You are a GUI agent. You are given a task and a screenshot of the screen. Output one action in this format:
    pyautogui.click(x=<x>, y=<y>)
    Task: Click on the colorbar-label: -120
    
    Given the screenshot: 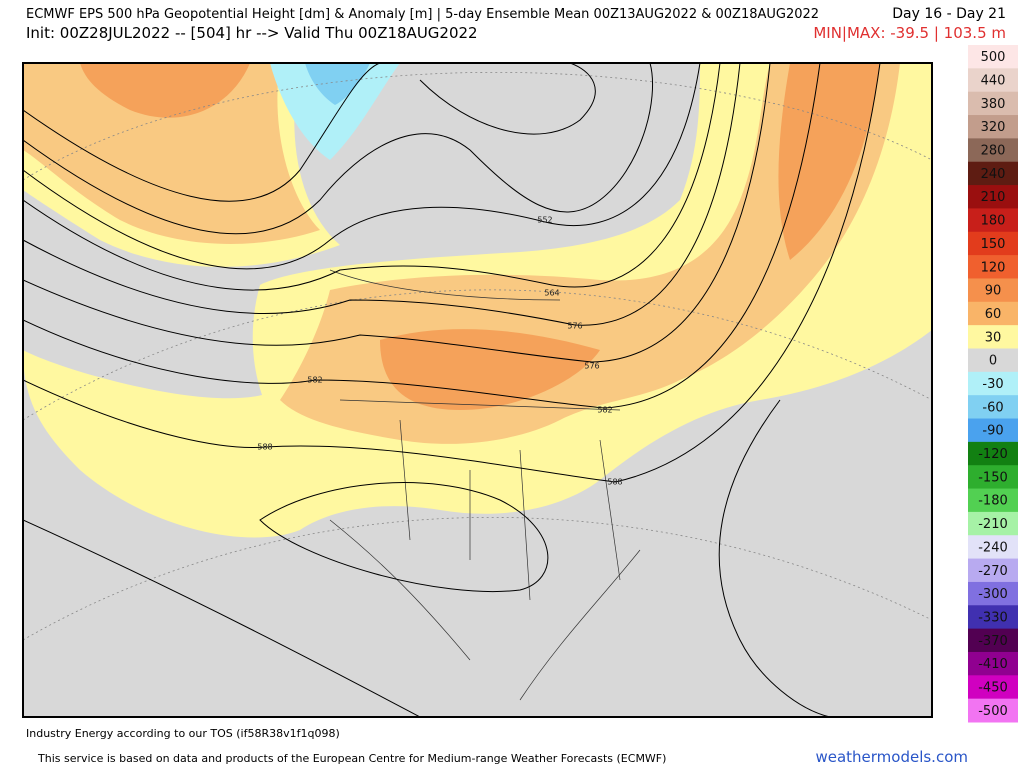 What is the action you would take?
    pyautogui.click(x=993, y=454)
    